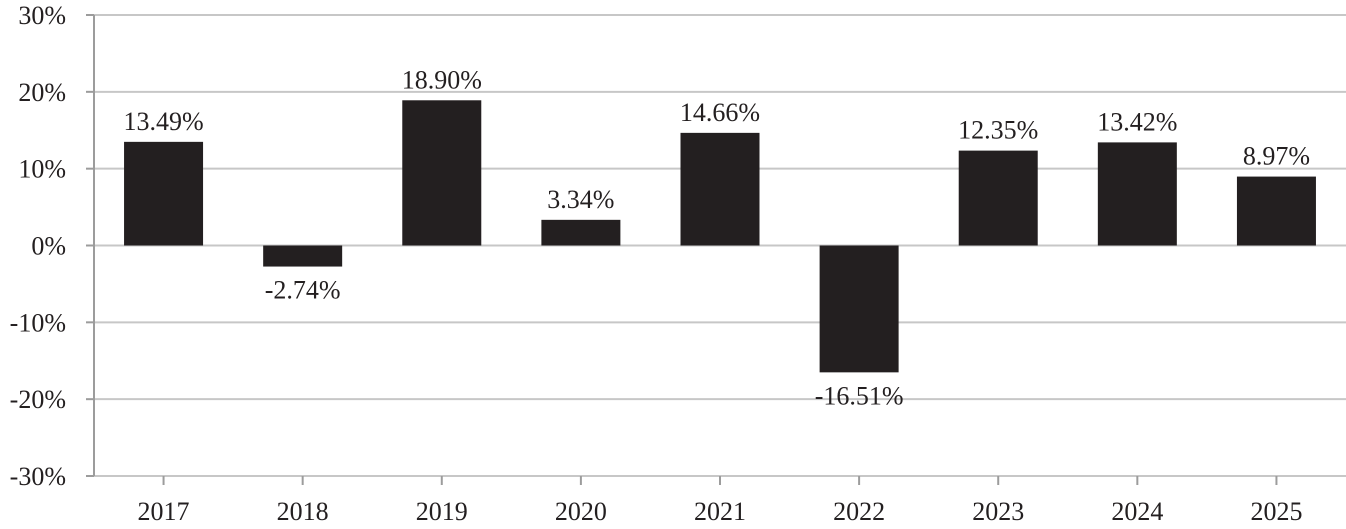 This screenshot has height=529, width=1346. Describe the element at coordinates (38, 399) in the screenshot. I see `y-tick-label: -20%` at that location.